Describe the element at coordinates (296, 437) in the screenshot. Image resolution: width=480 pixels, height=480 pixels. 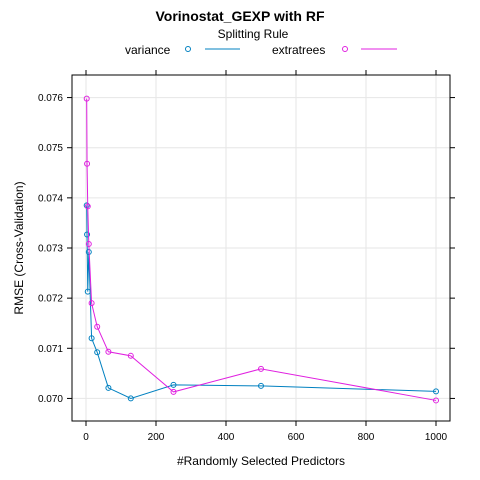
I see `x-tick-label: 600` at that location.